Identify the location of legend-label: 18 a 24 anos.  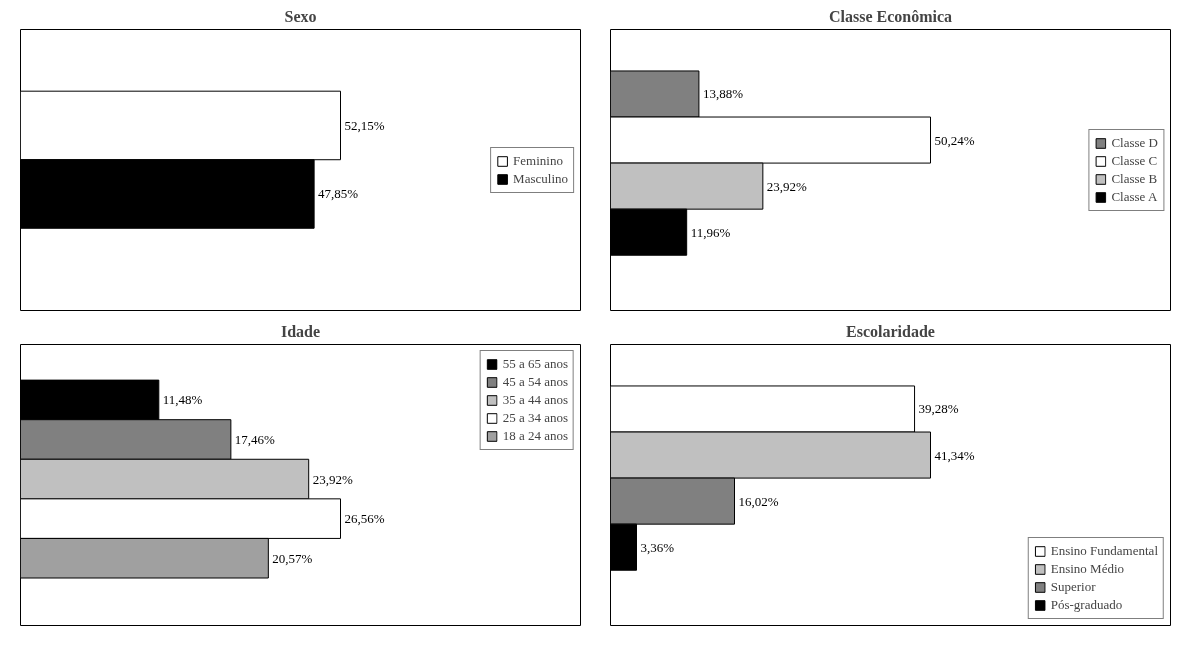
(535, 436).